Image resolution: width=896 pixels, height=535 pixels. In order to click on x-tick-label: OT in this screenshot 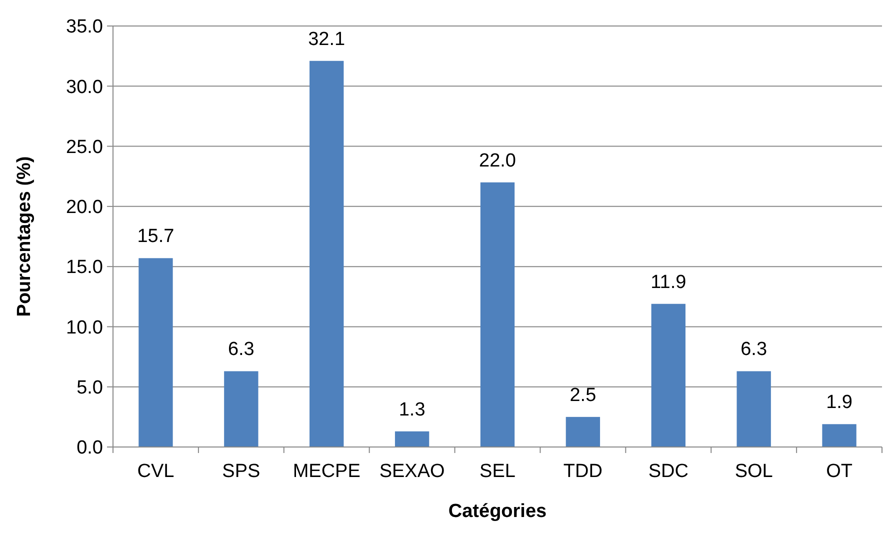, I will do `click(839, 471)`.